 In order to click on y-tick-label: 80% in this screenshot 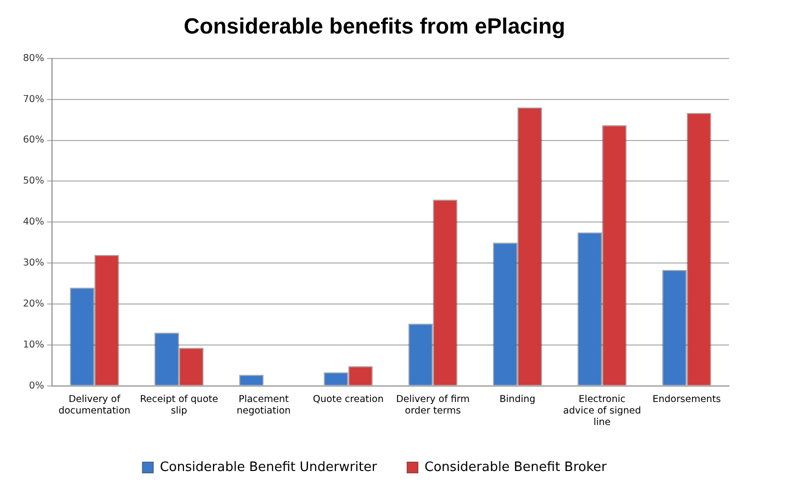, I will do `click(33, 58)`.